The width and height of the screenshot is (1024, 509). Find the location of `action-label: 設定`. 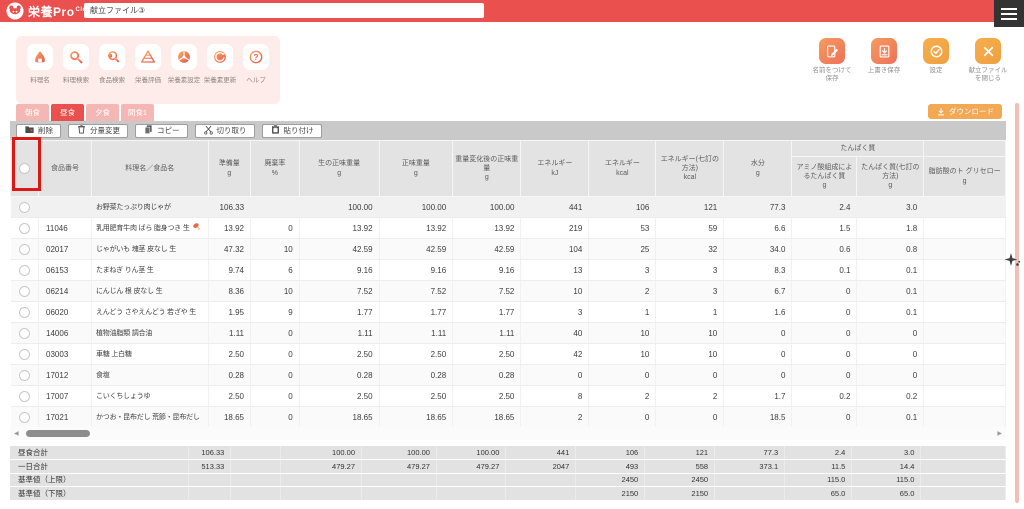

action-label: 設定 is located at coordinates (936, 70).